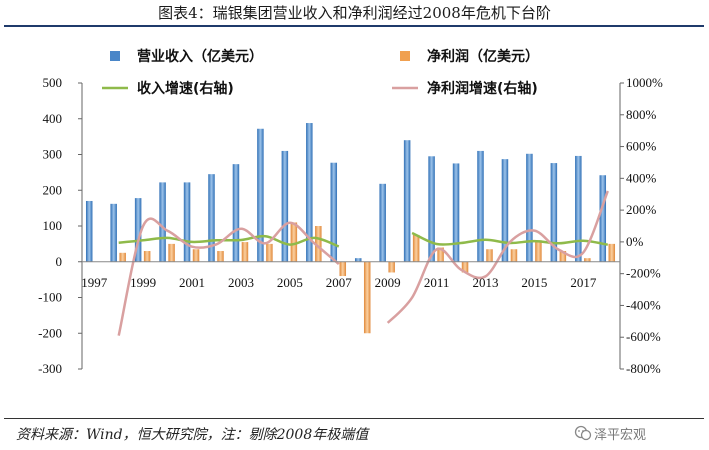  I want to click on legend: 营业收入（亿美元） 净利润（亿美元） 收入增速(右轴) 净利润增速(右轴), so click(320, 72).